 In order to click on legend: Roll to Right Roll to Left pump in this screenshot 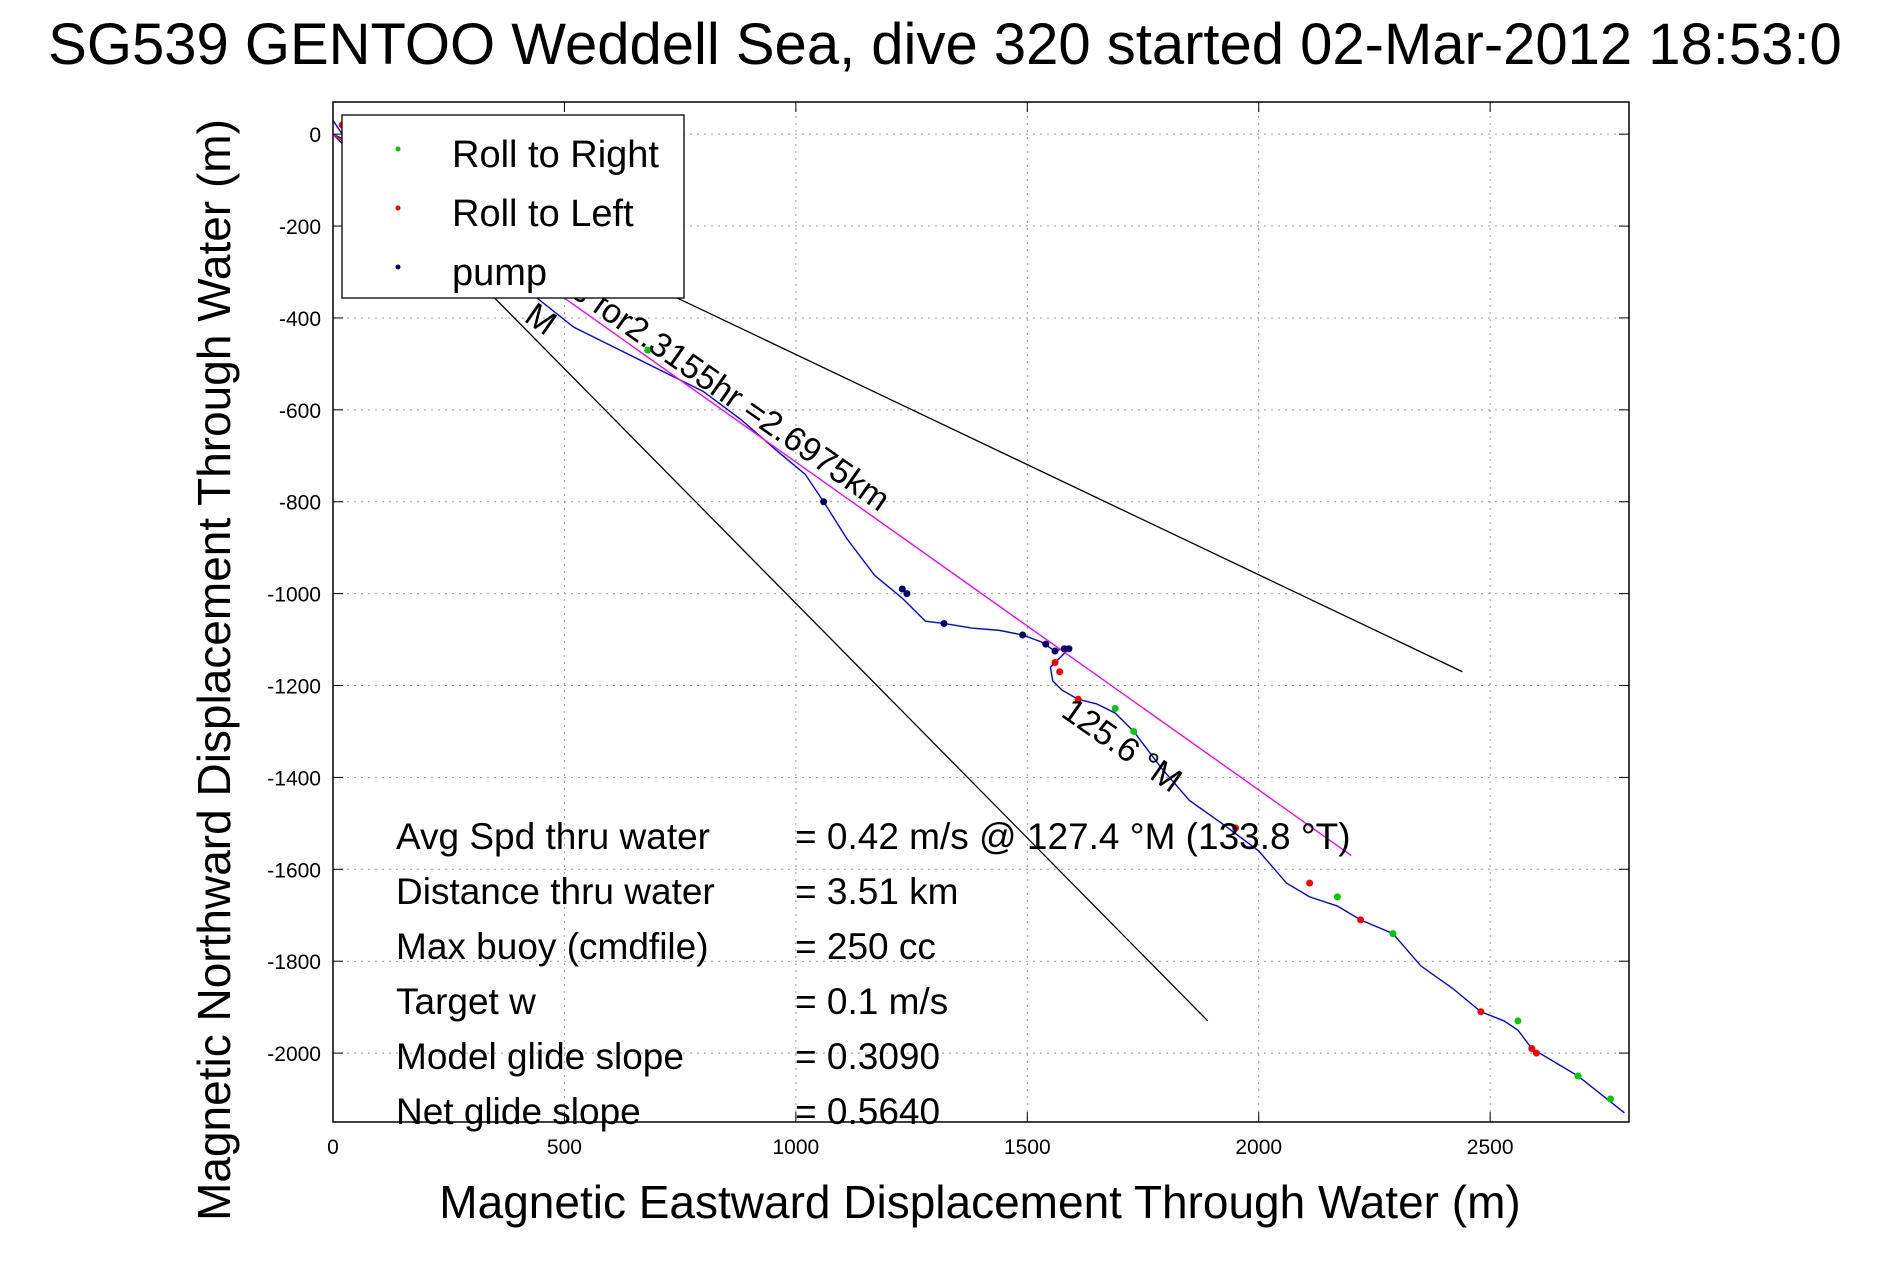, I will do `click(513, 206)`.